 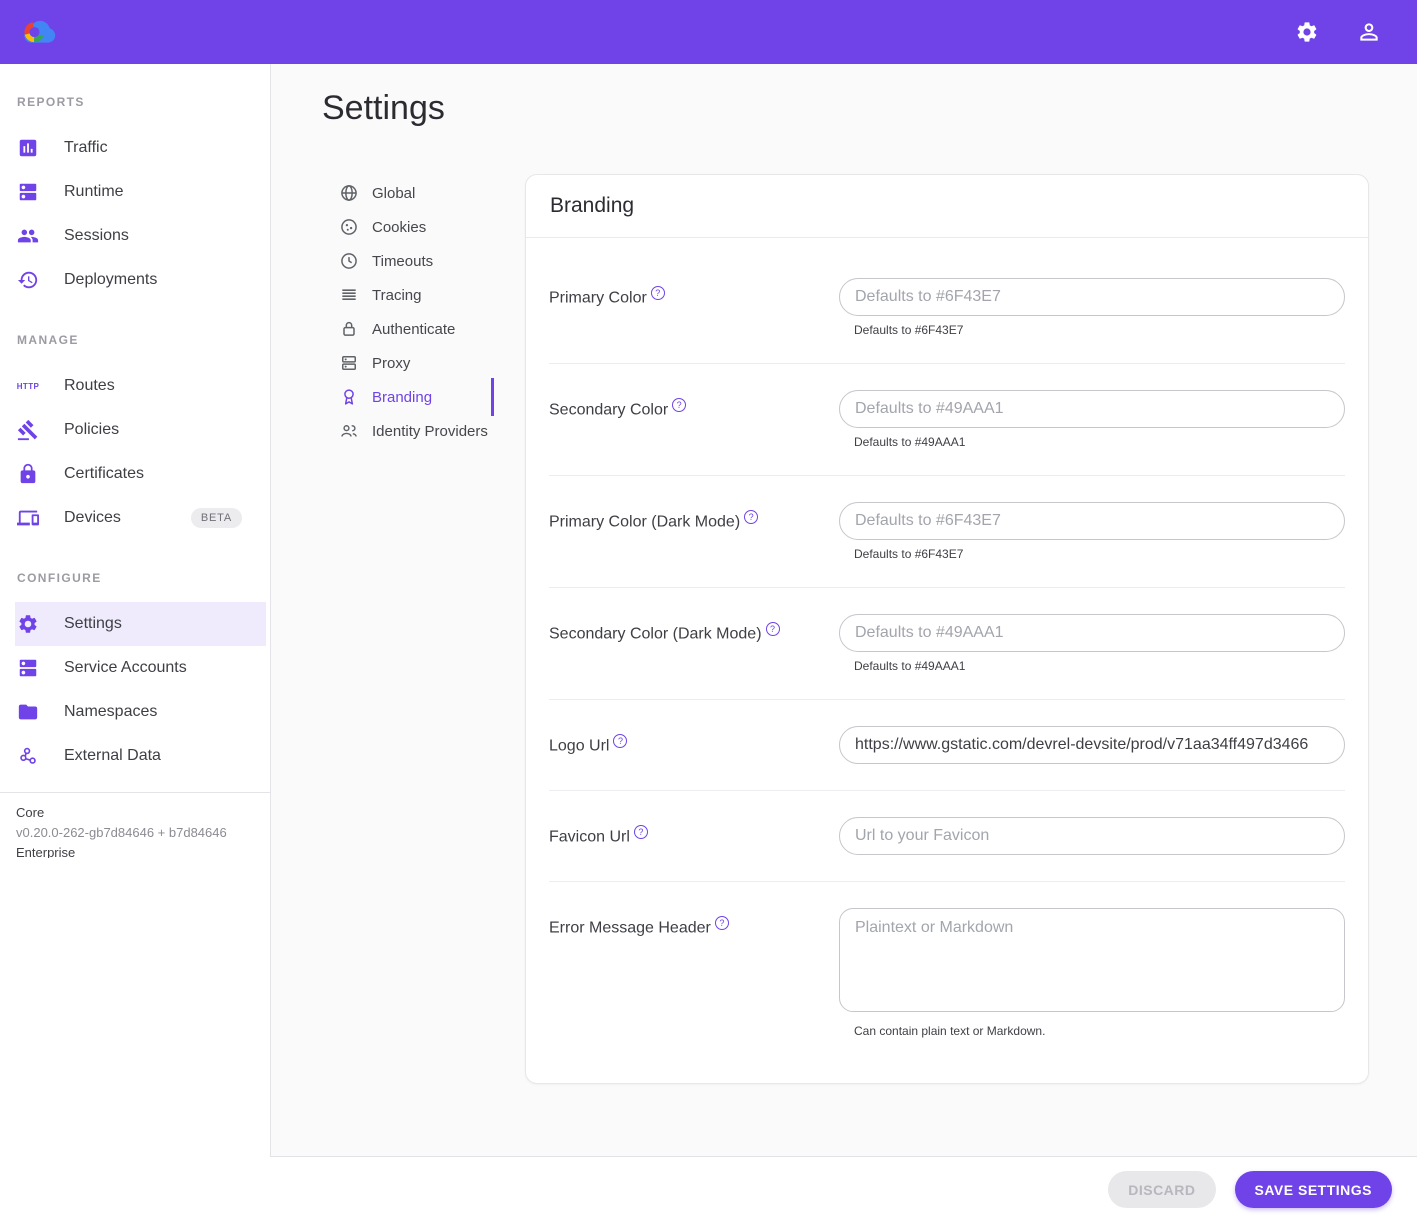 I want to click on subnav-item-proxy: Proxy, so click(x=408, y=363).